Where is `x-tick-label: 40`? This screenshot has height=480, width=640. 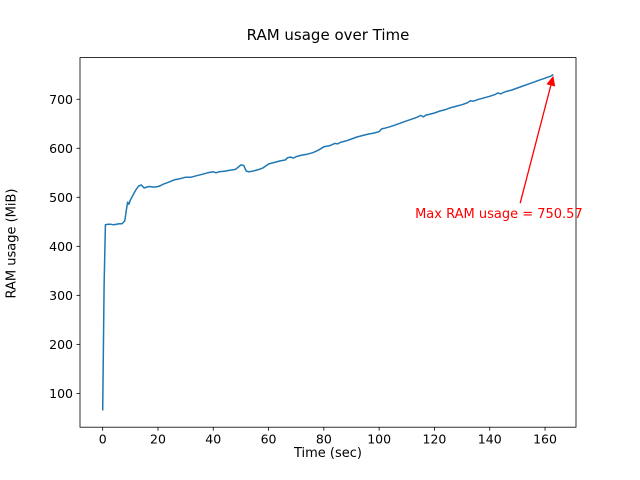
x-tick-label: 40 is located at coordinates (213, 439).